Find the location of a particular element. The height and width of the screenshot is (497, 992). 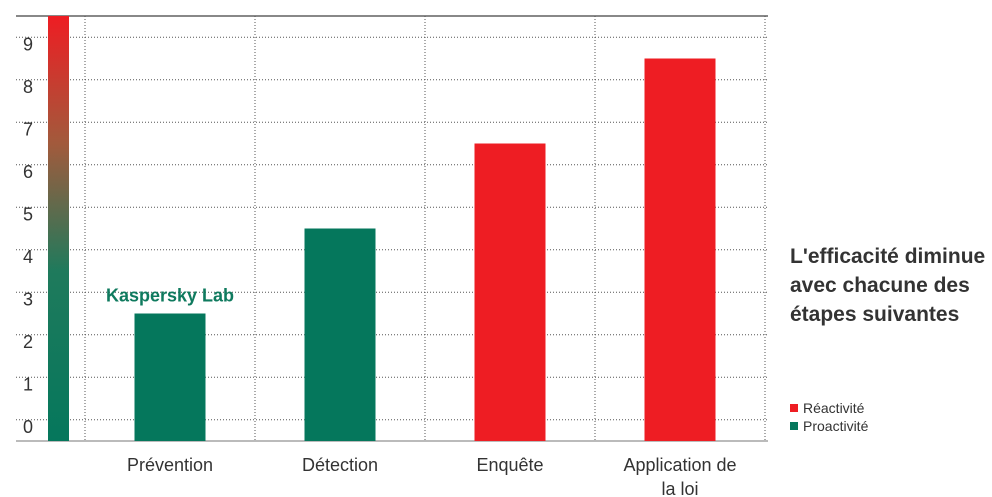

x-tick-label: la loi is located at coordinates (679, 488).